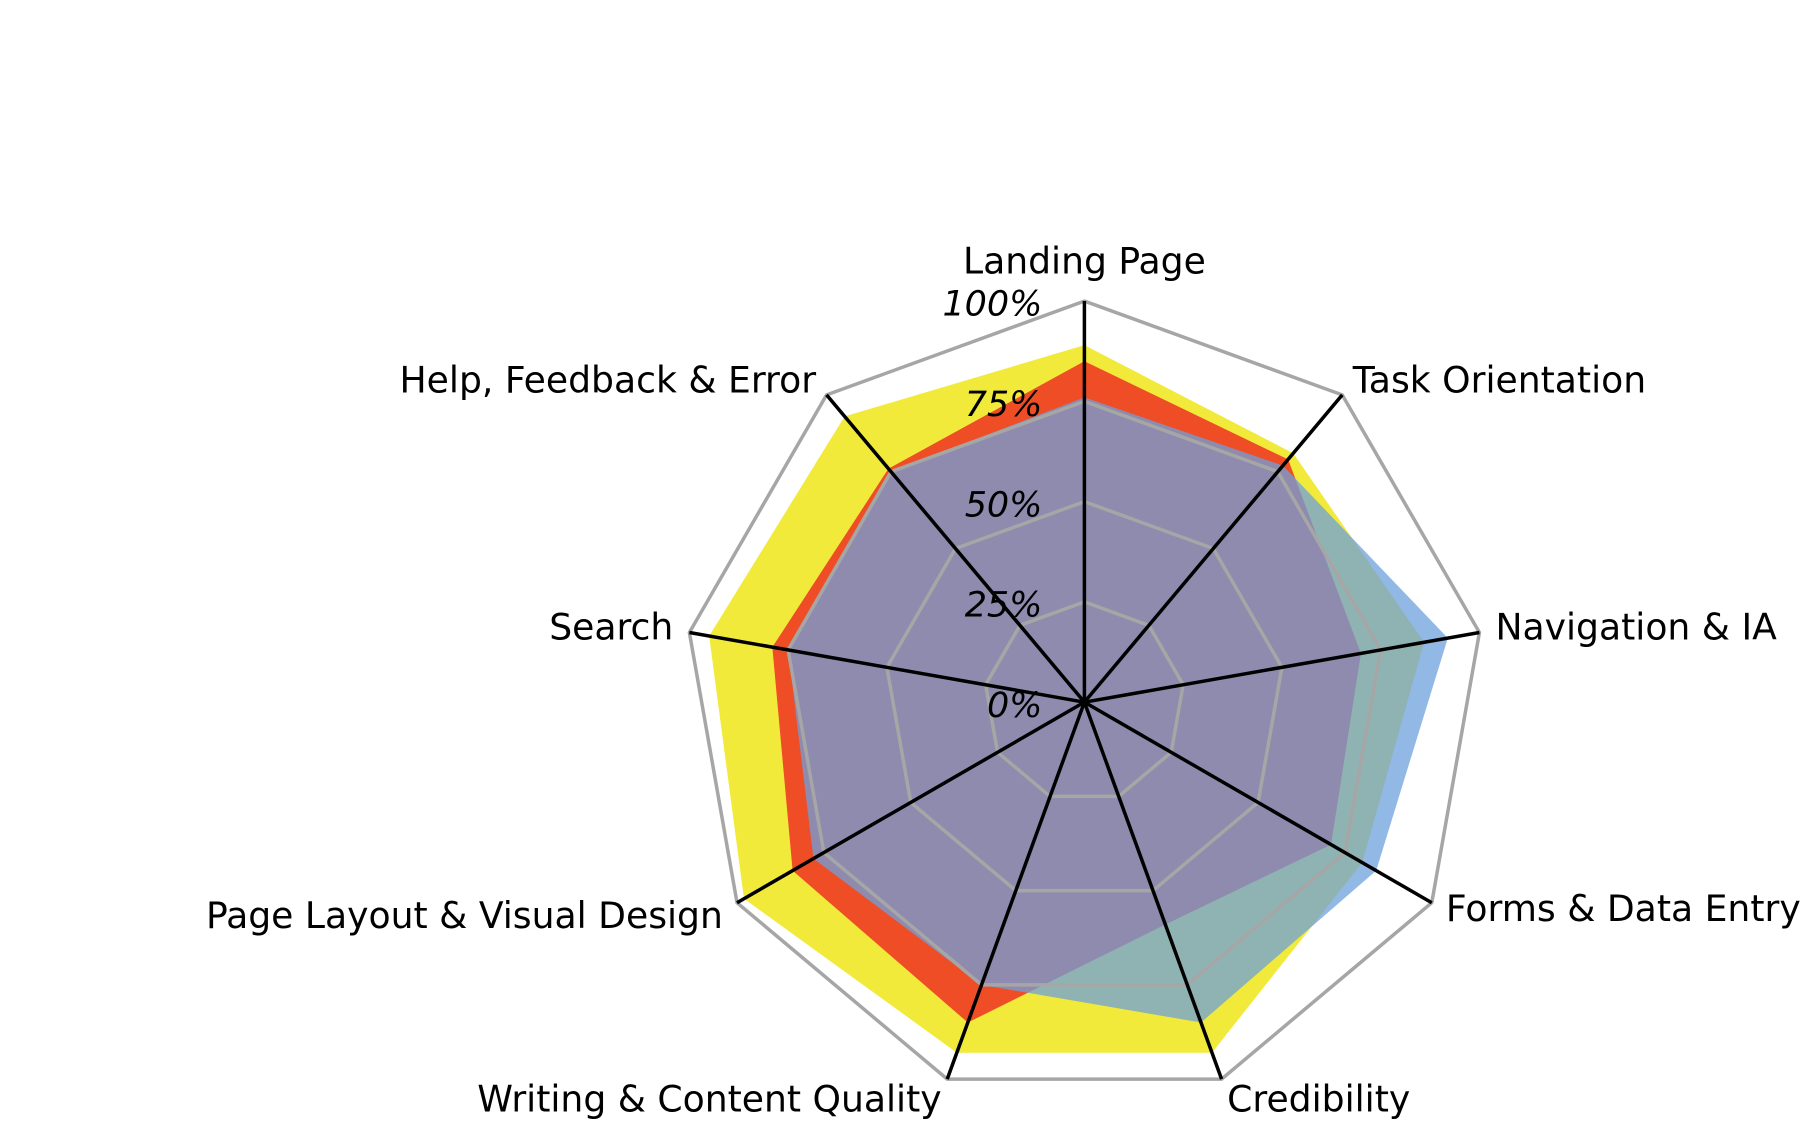 Image resolution: width=1819 pixels, height=1121 pixels. I want to click on r-tick-label: 25%, so click(1004, 606).